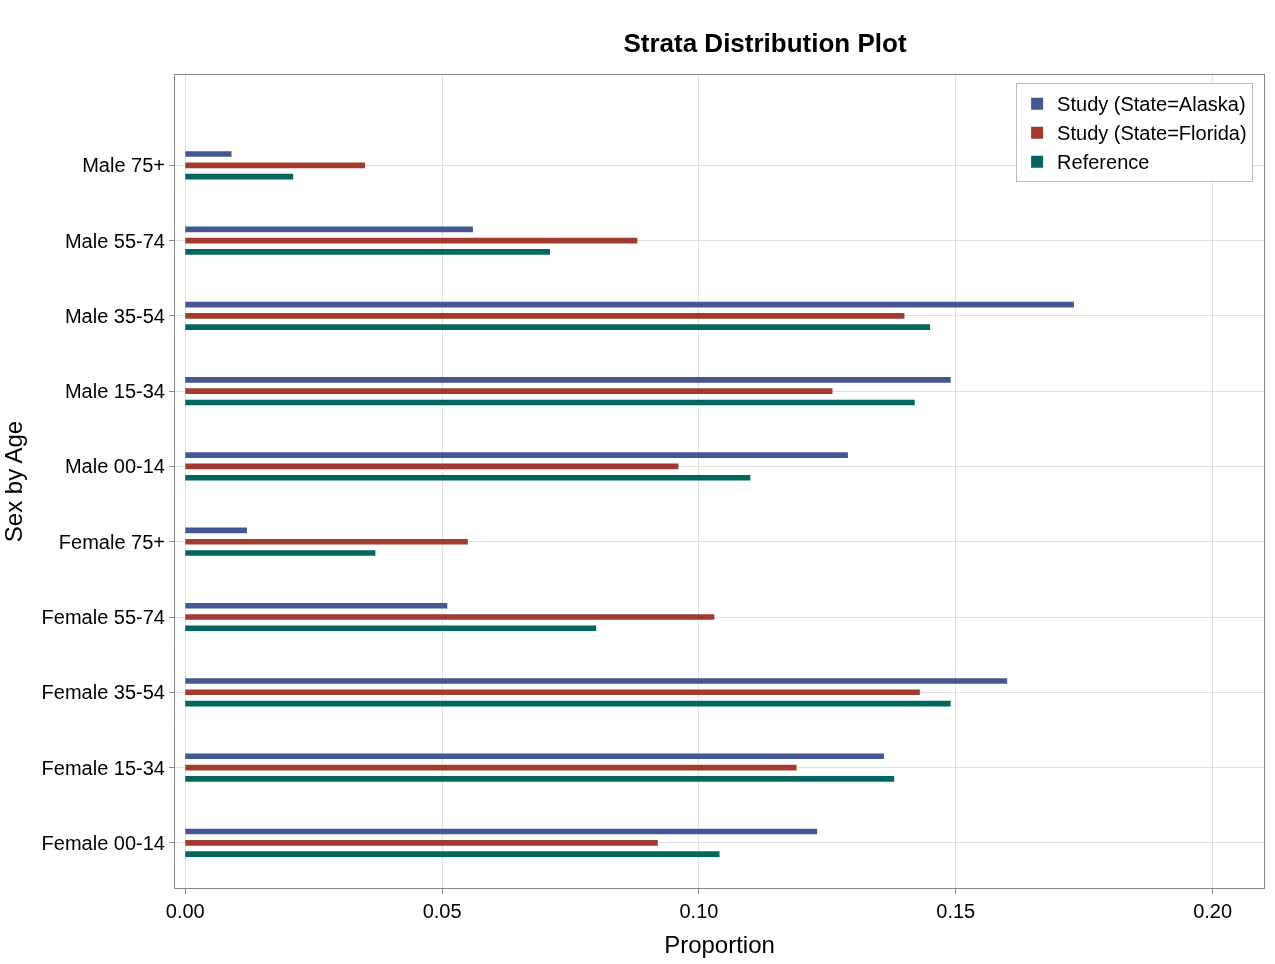 Image resolution: width=1275 pixels, height=964 pixels. I want to click on y-tick-label: Female 00-14, so click(103, 842).